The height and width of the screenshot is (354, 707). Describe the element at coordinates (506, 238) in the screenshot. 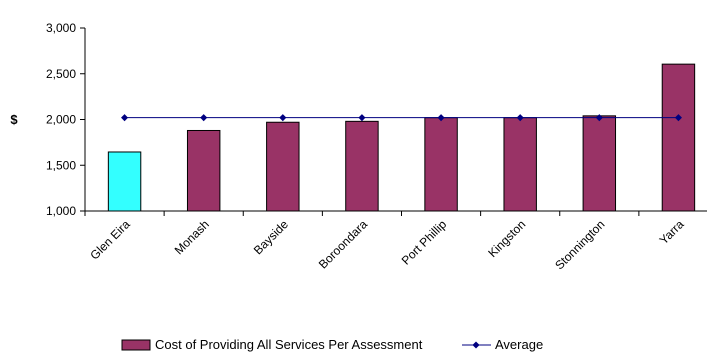

I see `x-tick-label: Kingston` at that location.